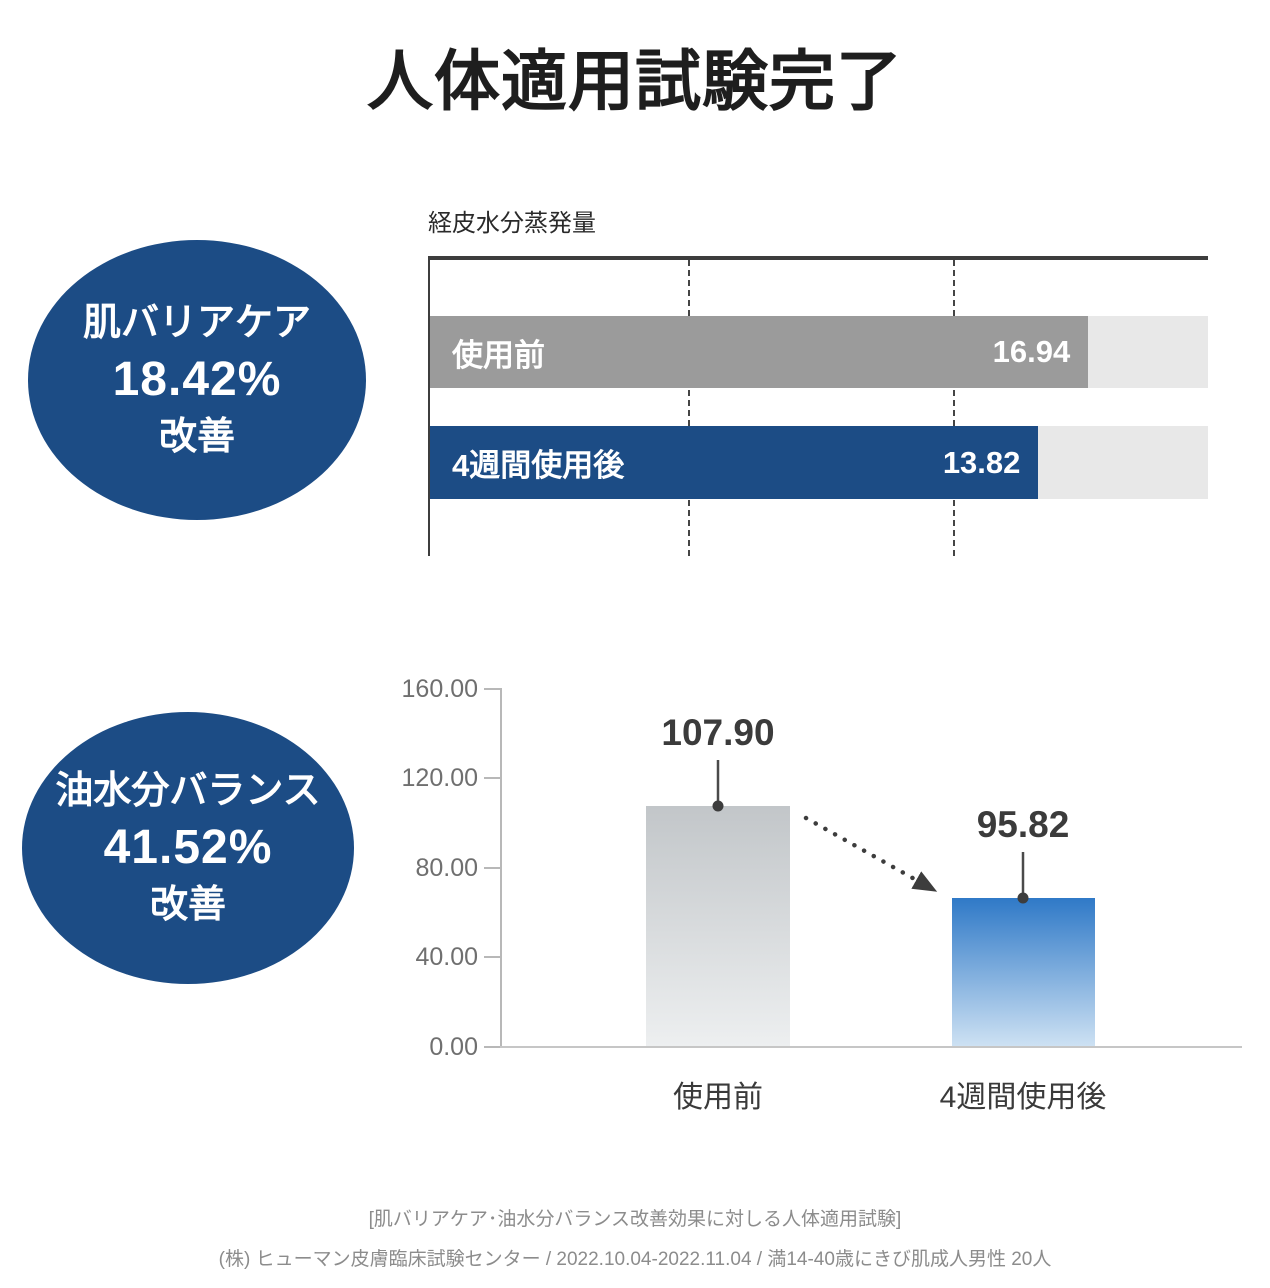 This screenshot has height=1288, width=1270. I want to click on value-label-after: 95.82, so click(1023, 824).